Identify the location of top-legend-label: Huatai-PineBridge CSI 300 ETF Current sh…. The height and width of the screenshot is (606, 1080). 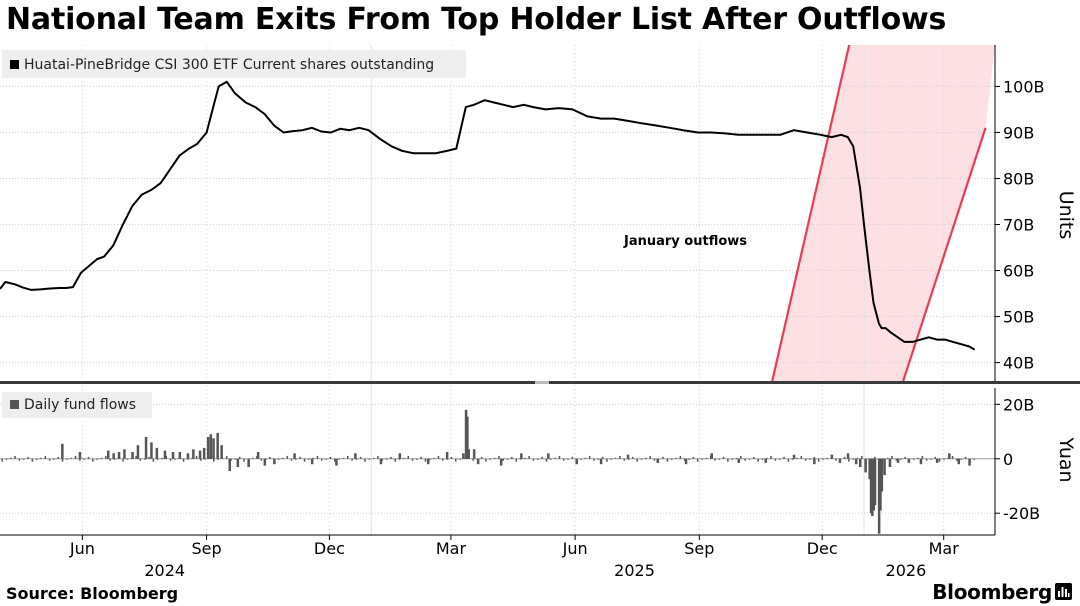
(229, 65).